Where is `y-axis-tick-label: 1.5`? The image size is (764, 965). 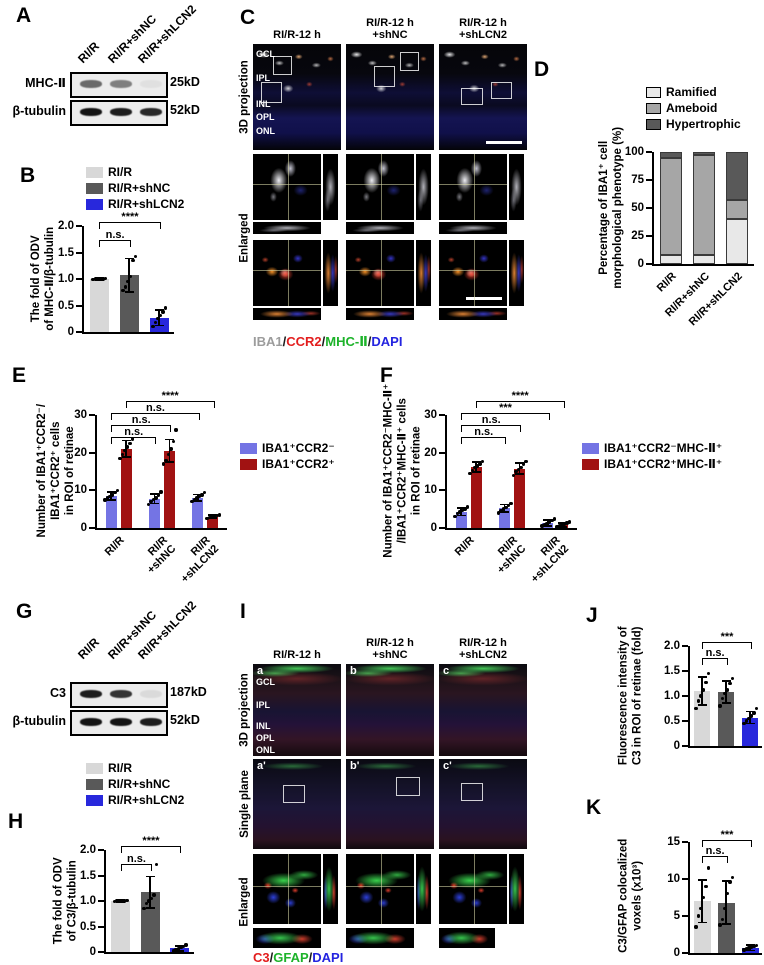
y-axis-tick-label: 1.5 is located at coordinates (88, 875).